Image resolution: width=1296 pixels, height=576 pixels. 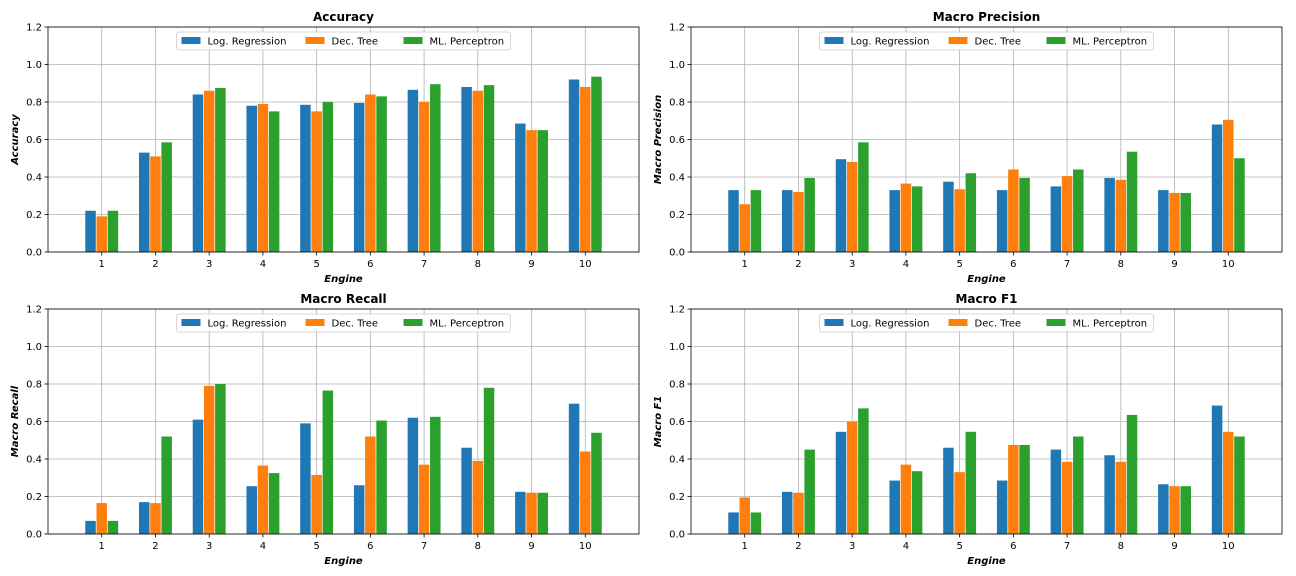 I want to click on chart-macro-recall-ytick-label: 0.8, so click(x=34, y=385).